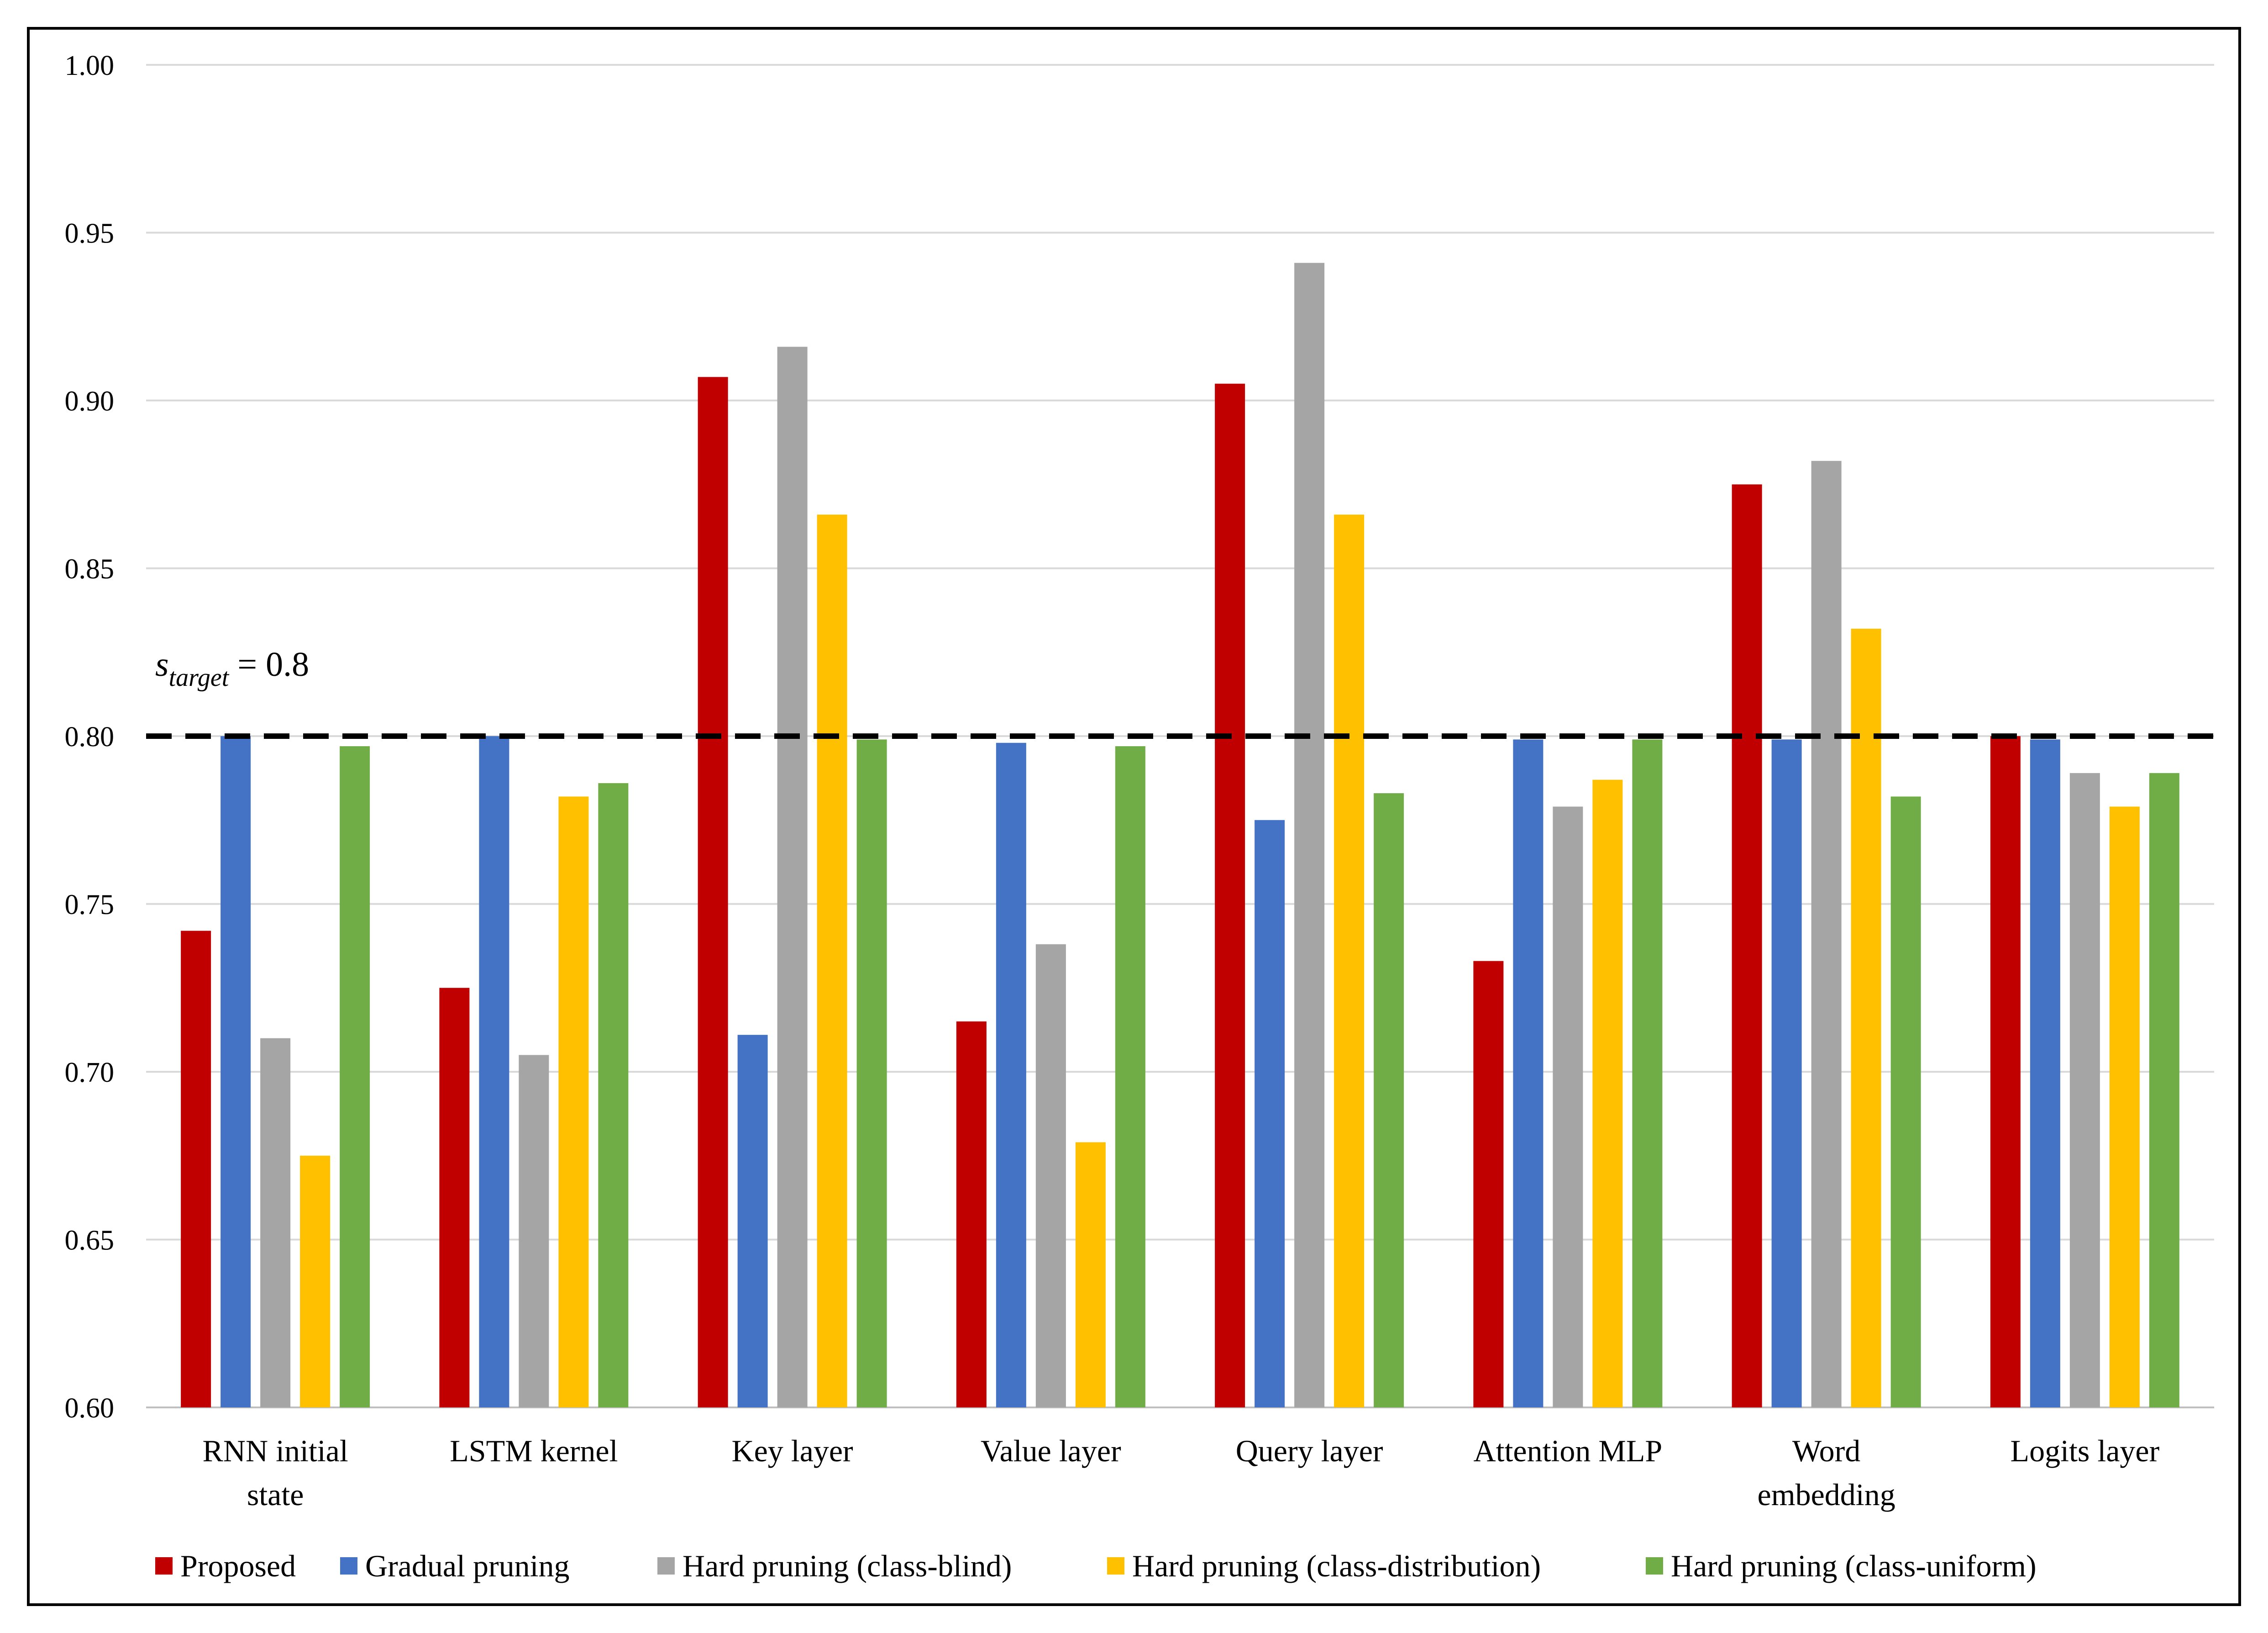 This screenshot has width=2268, height=1633. What do you see at coordinates (1180, 692) in the screenshot?
I see `target-line: starget = 0.8` at bounding box center [1180, 692].